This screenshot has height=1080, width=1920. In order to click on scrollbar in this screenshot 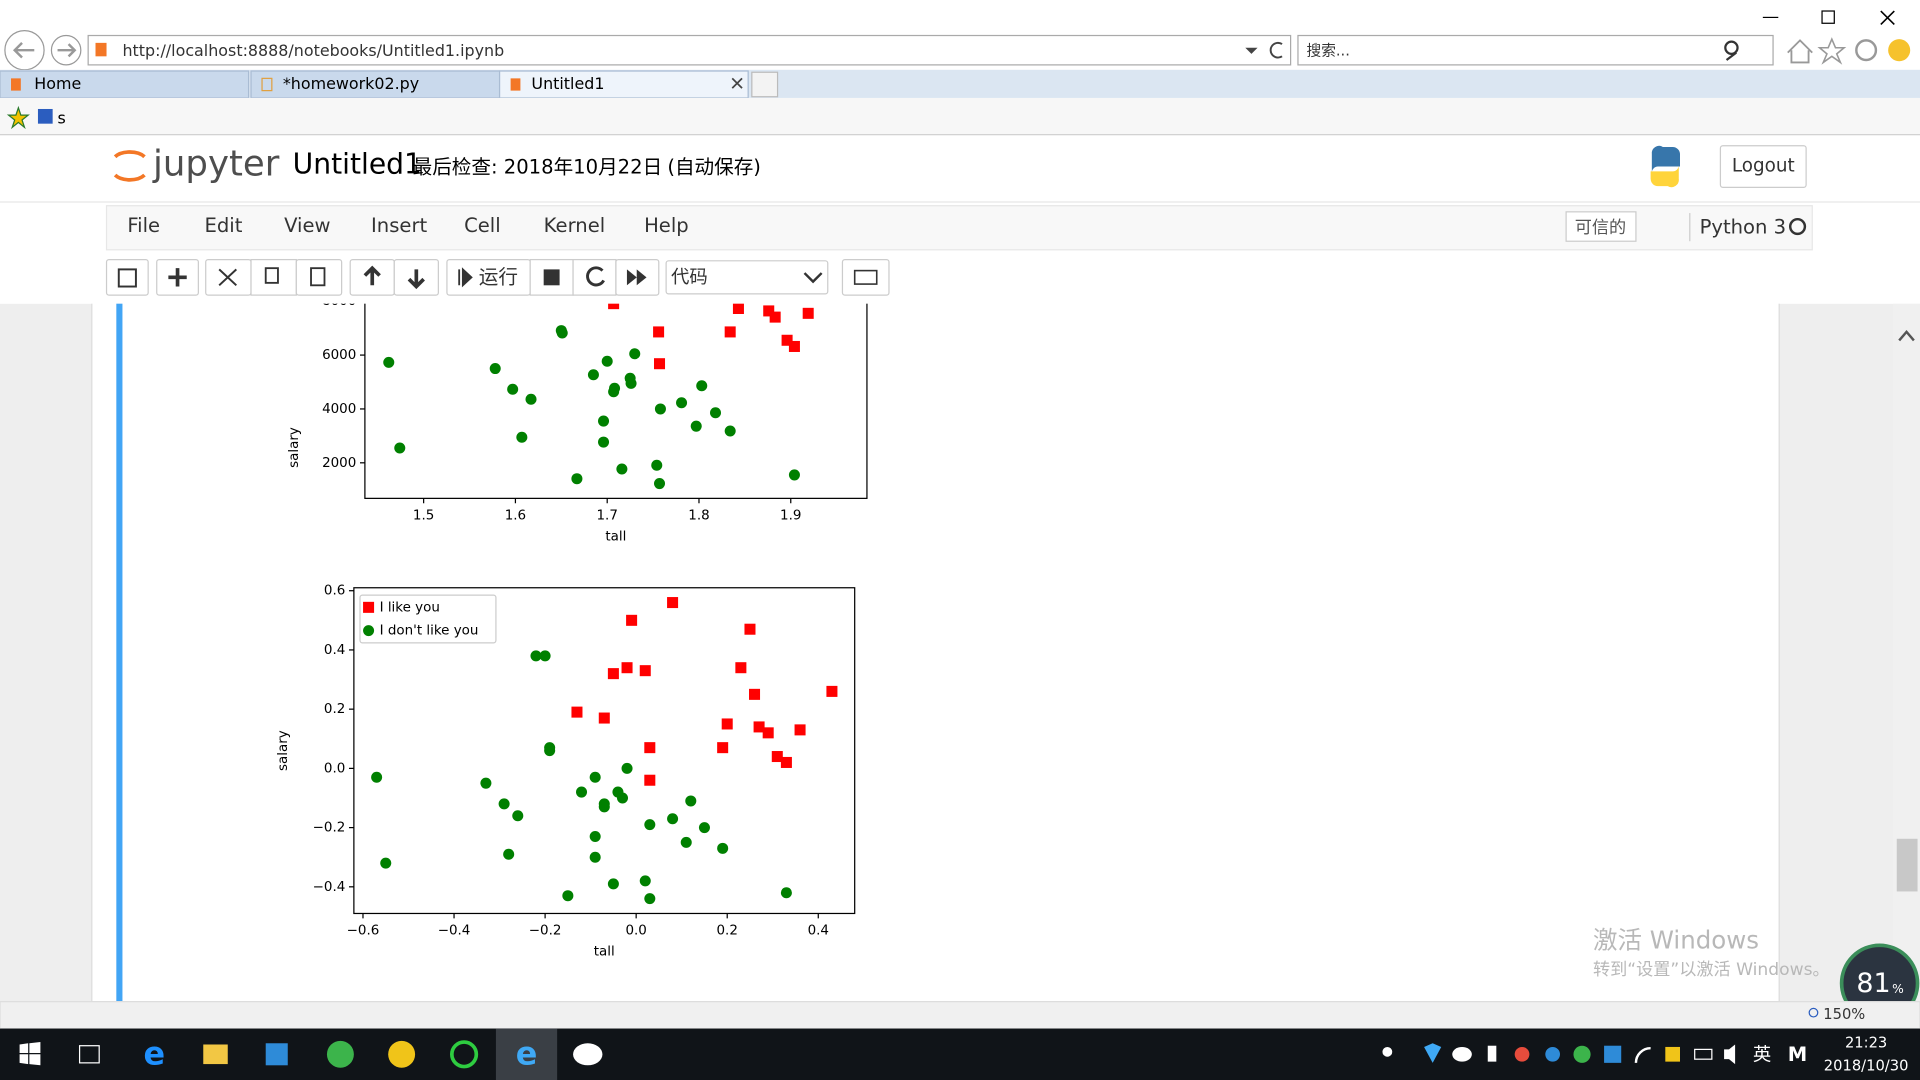, I will do `click(1906, 652)`.